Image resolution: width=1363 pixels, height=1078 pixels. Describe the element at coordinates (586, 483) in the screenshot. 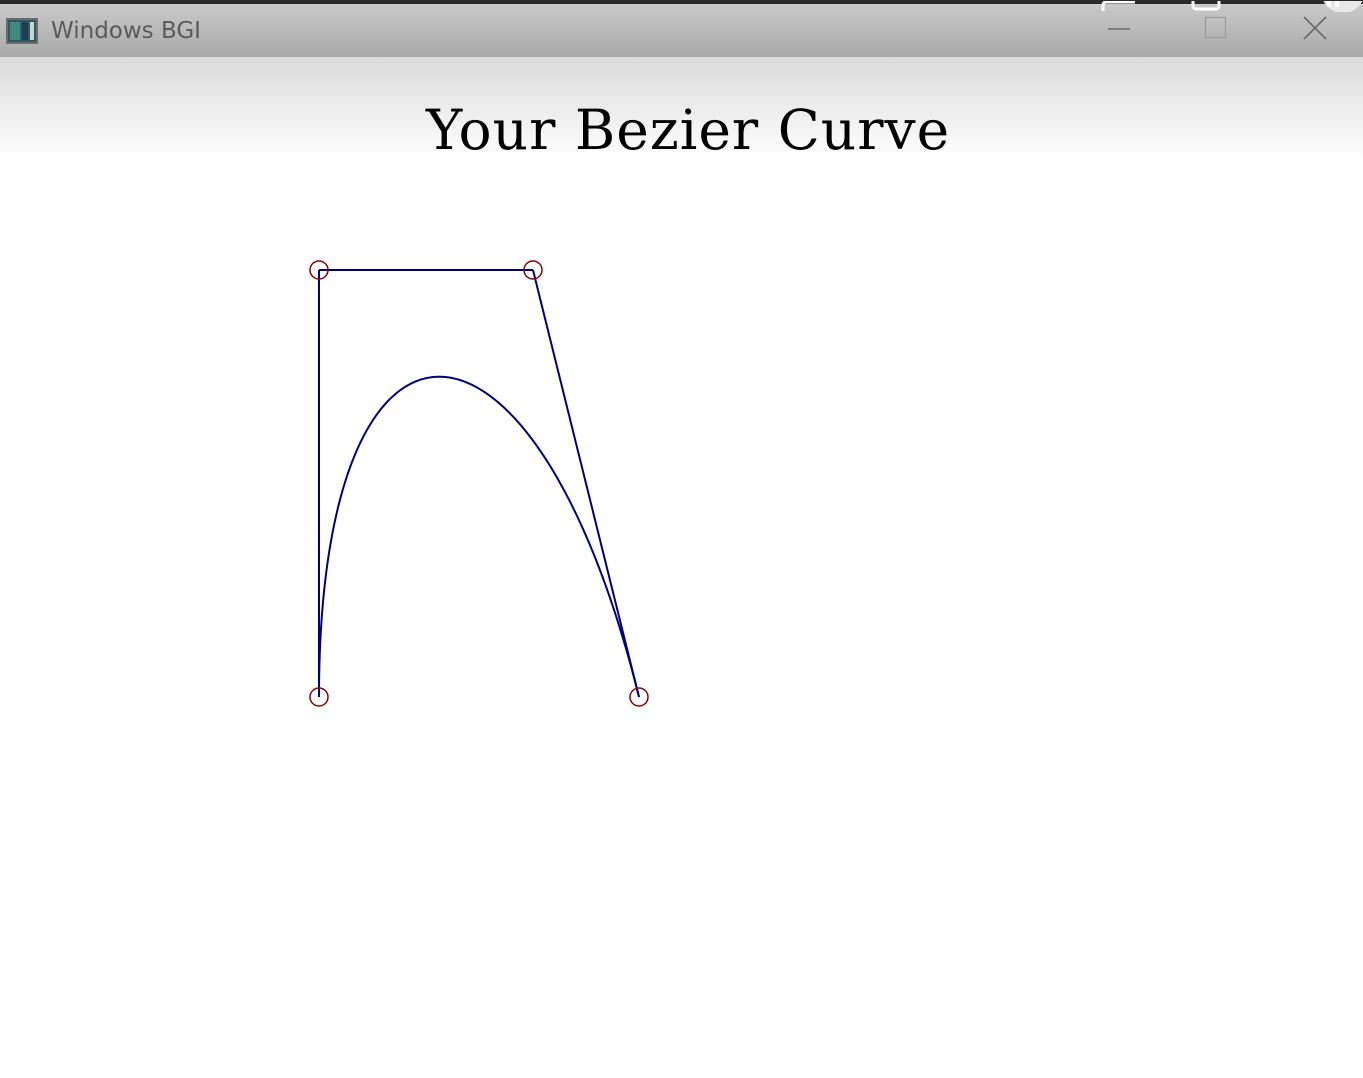

I see `control-segment` at that location.